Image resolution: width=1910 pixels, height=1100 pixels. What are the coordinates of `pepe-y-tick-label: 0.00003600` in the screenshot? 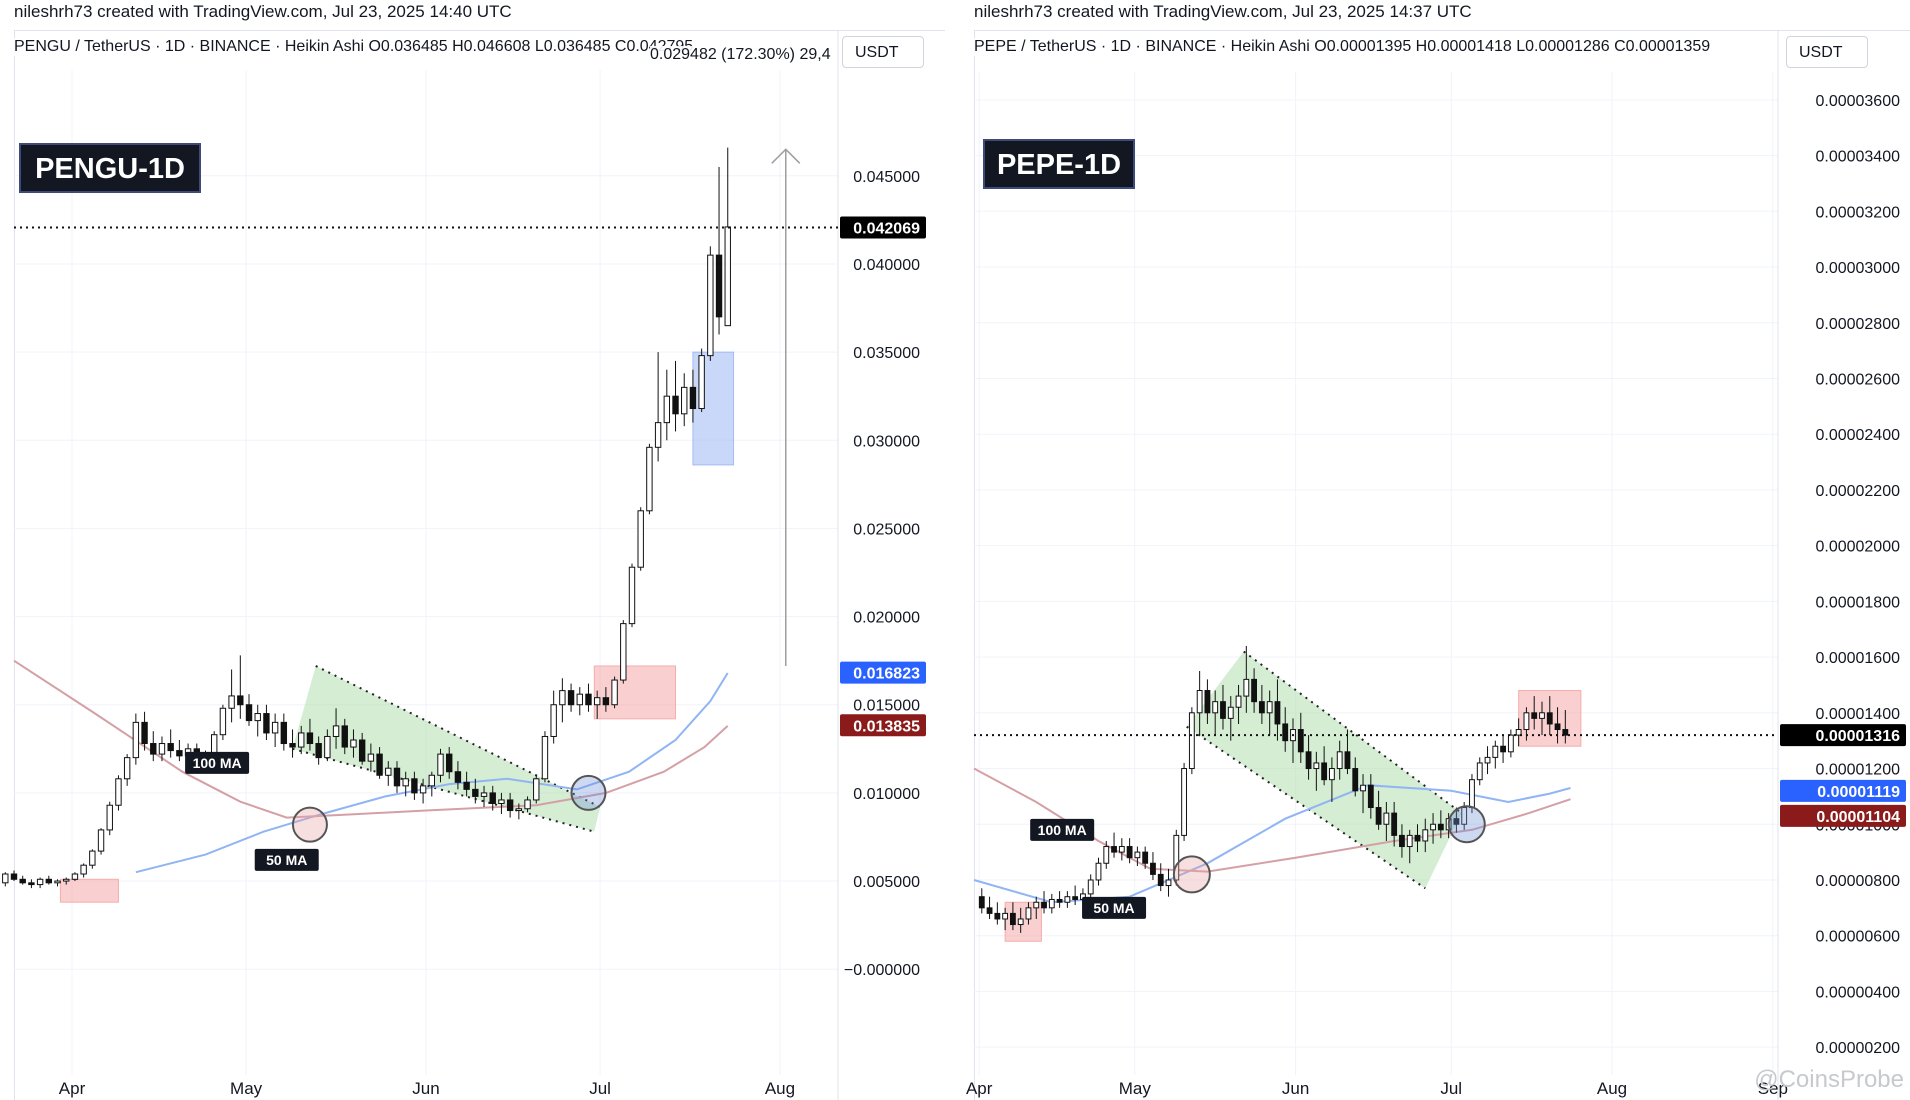 It's located at (1857, 101).